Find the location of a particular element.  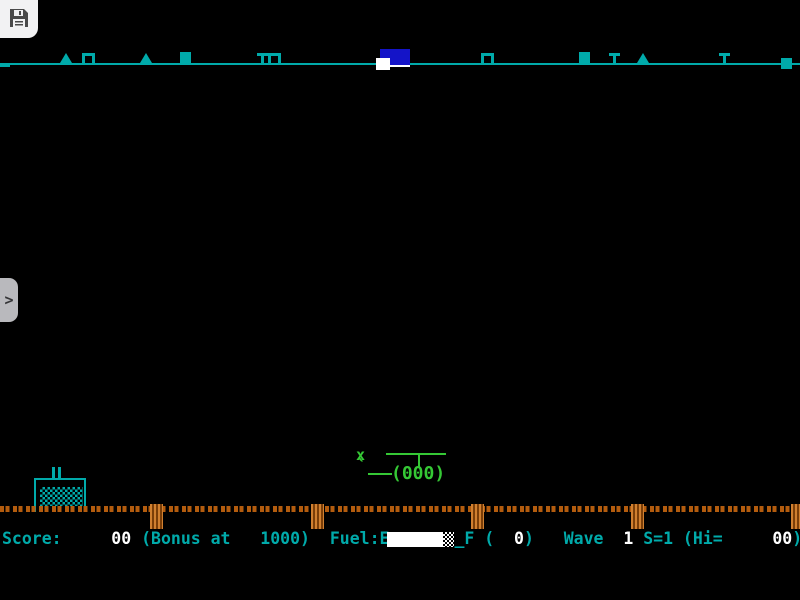

wave-value: 1 is located at coordinates (628, 538).